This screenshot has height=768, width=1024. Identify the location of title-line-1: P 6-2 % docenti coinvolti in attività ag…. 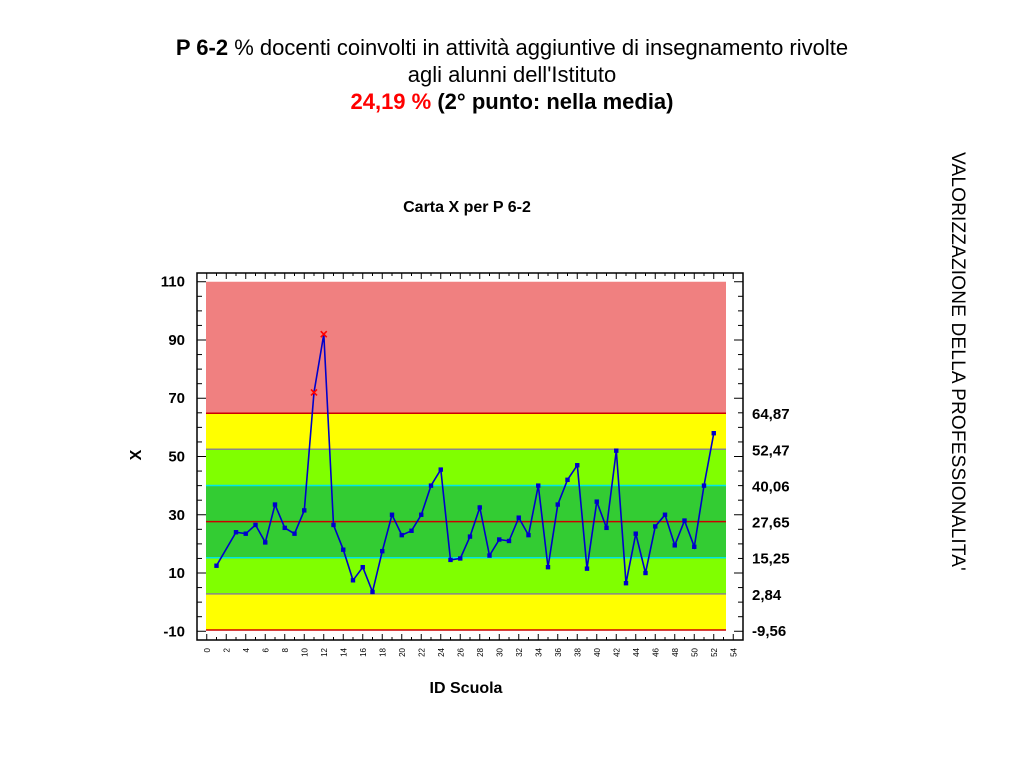
(512, 47).